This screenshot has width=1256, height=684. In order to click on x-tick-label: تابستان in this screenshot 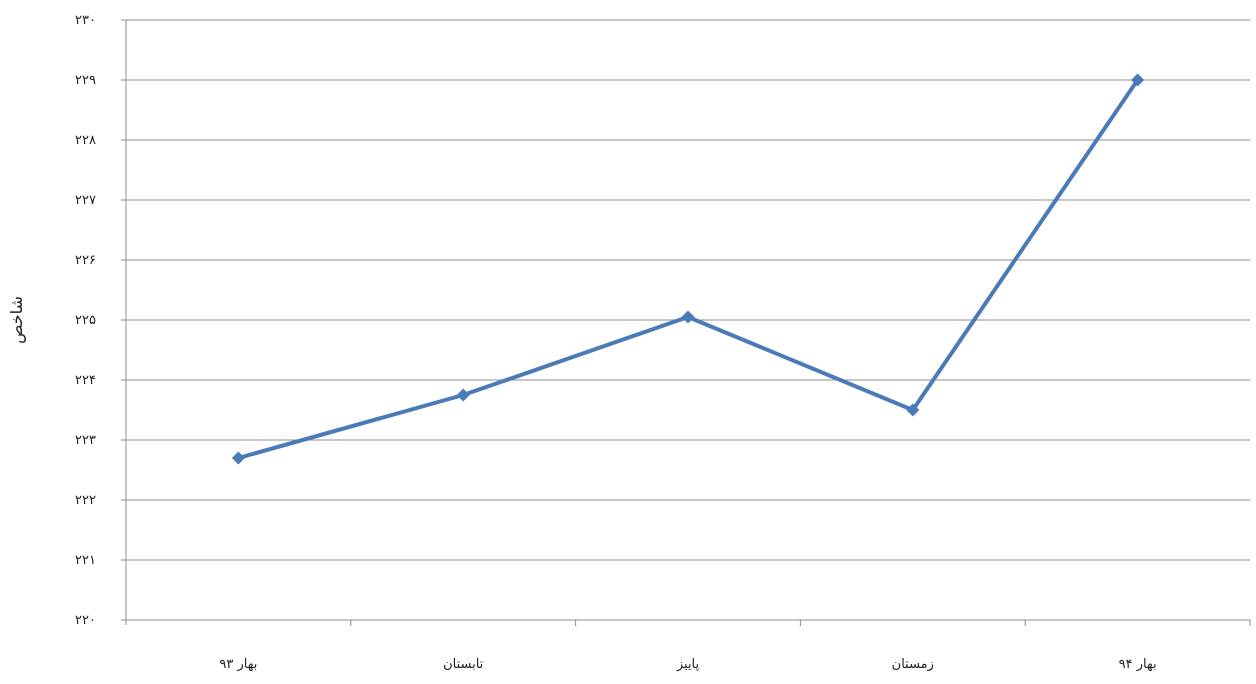, I will do `click(463, 664)`.